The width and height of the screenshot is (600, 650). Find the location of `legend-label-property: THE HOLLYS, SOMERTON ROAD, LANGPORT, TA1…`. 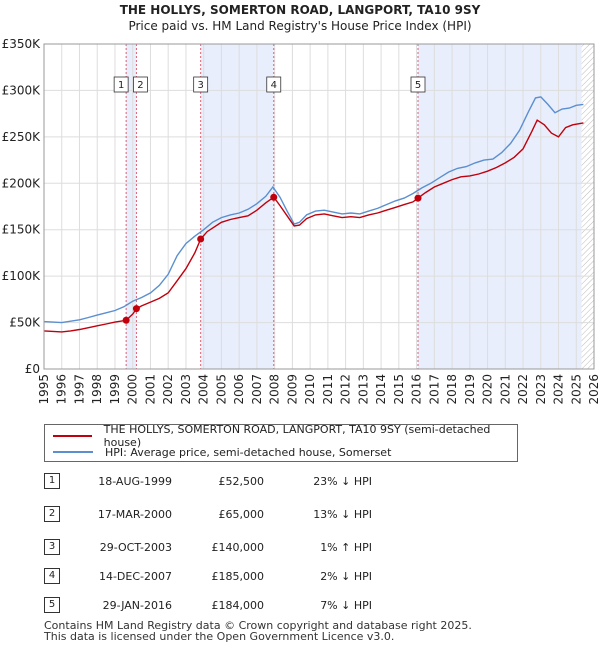

legend-label-property: THE HOLLYS, SOMERTON ROAD, LANGPORT, TA1… is located at coordinates (297, 436).